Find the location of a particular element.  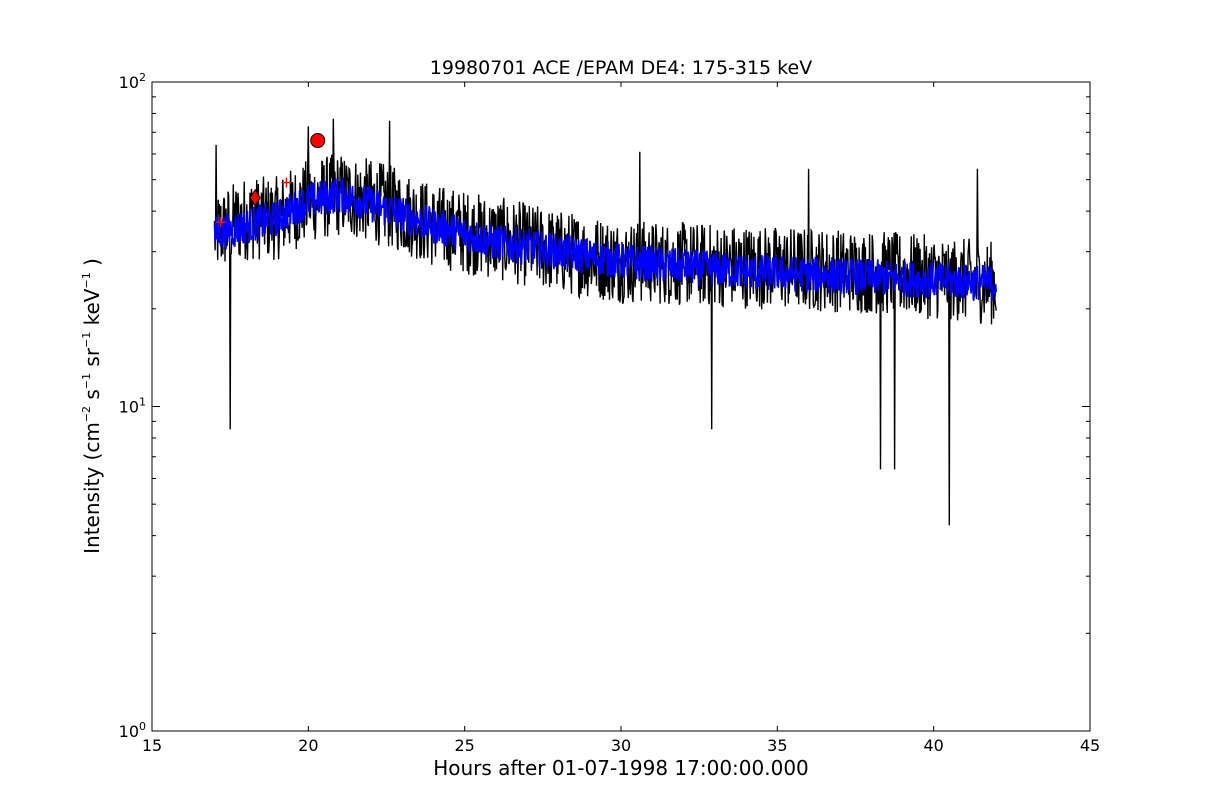

x-tick-label: 35 is located at coordinates (777, 745).